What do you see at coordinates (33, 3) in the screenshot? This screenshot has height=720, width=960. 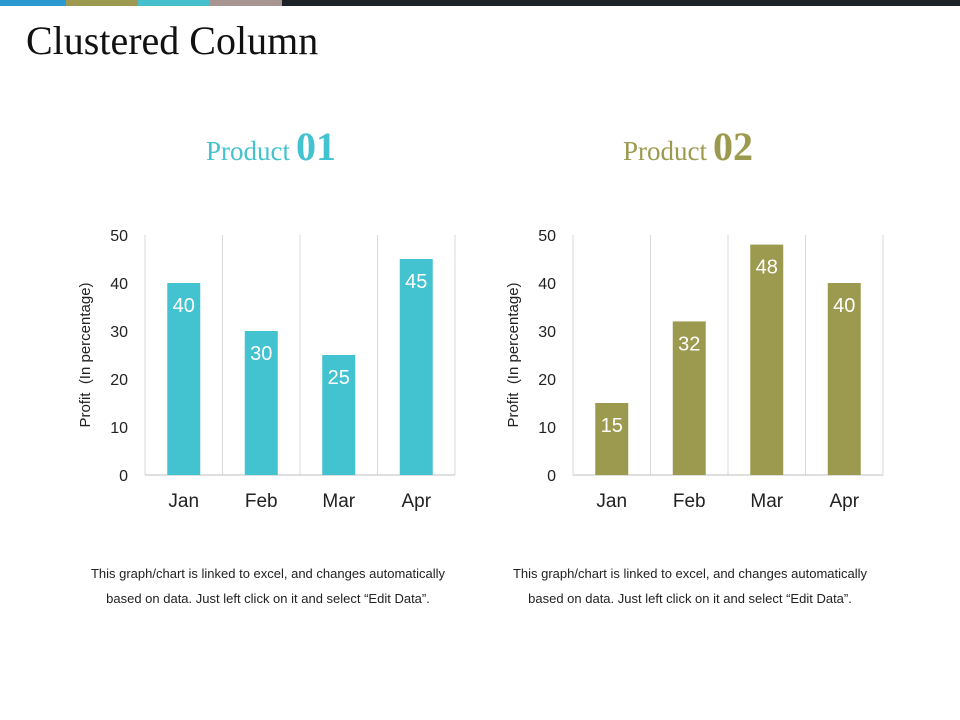 I see `accent-segment-blue` at bounding box center [33, 3].